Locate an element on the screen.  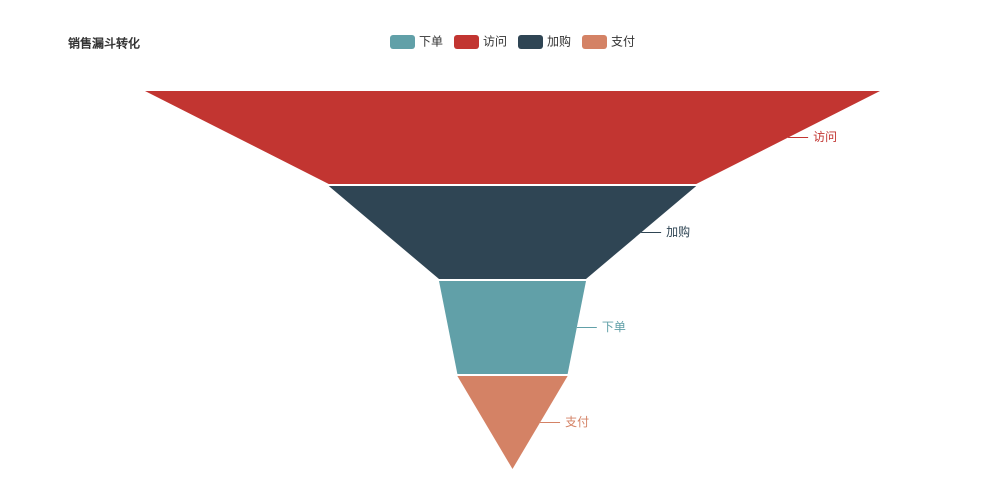
segment-label: 支付 is located at coordinates (577, 422).